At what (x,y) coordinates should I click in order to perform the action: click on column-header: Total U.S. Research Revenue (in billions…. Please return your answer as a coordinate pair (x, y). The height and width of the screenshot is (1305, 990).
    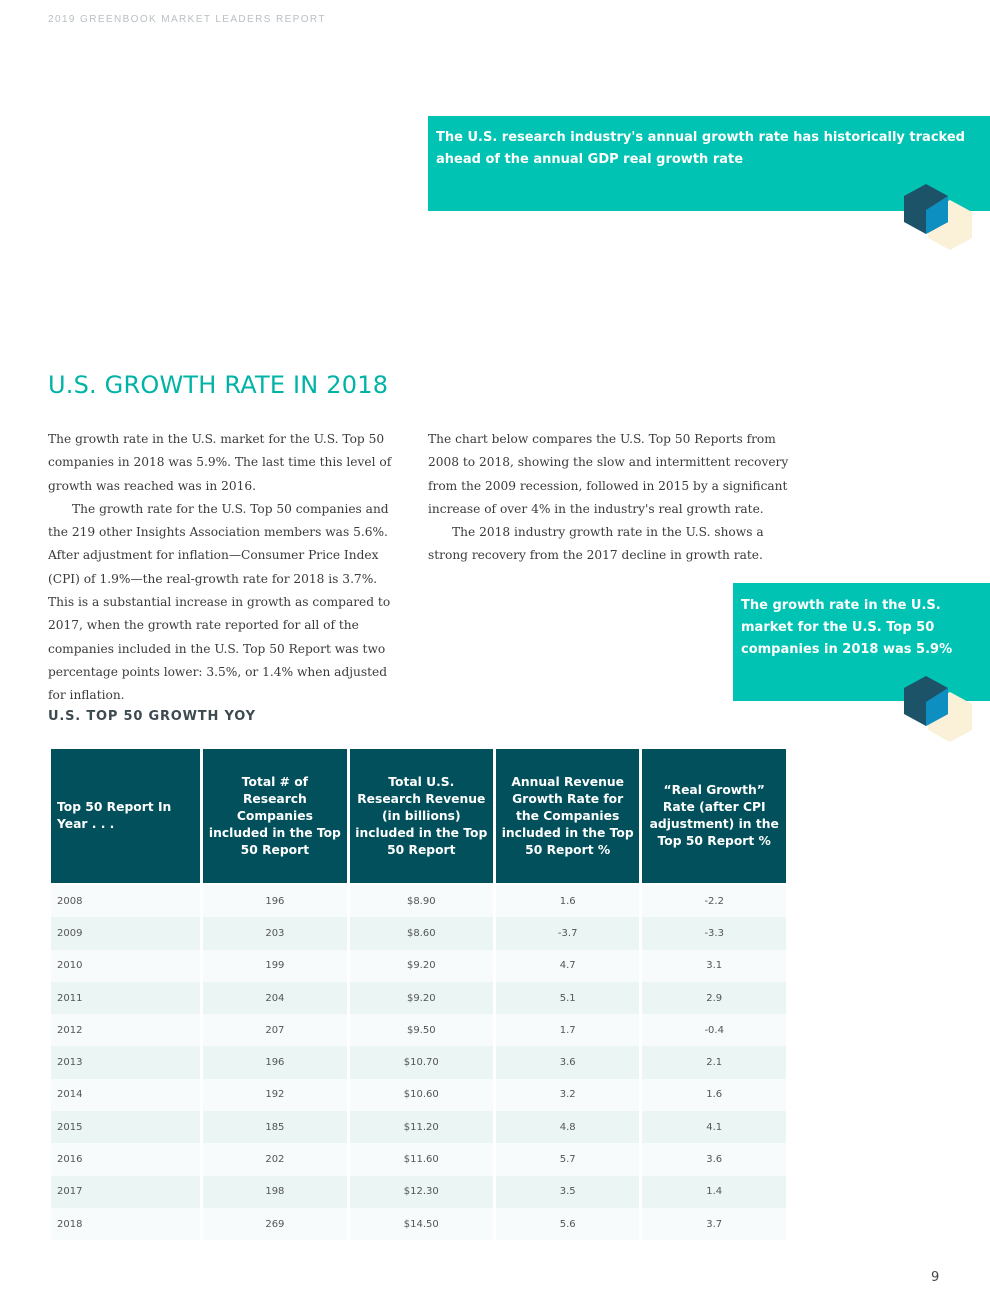
    Looking at the image, I should click on (421, 816).